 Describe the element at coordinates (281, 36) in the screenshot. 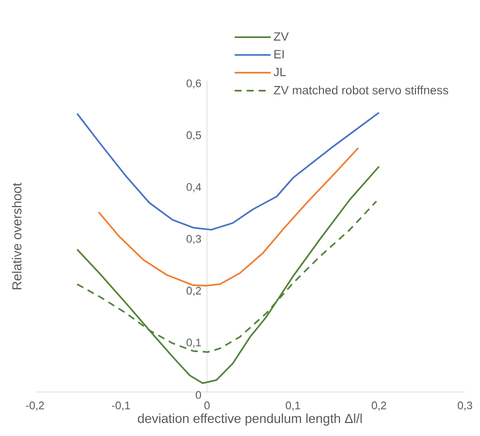

I see `legend-label: ZV` at that location.